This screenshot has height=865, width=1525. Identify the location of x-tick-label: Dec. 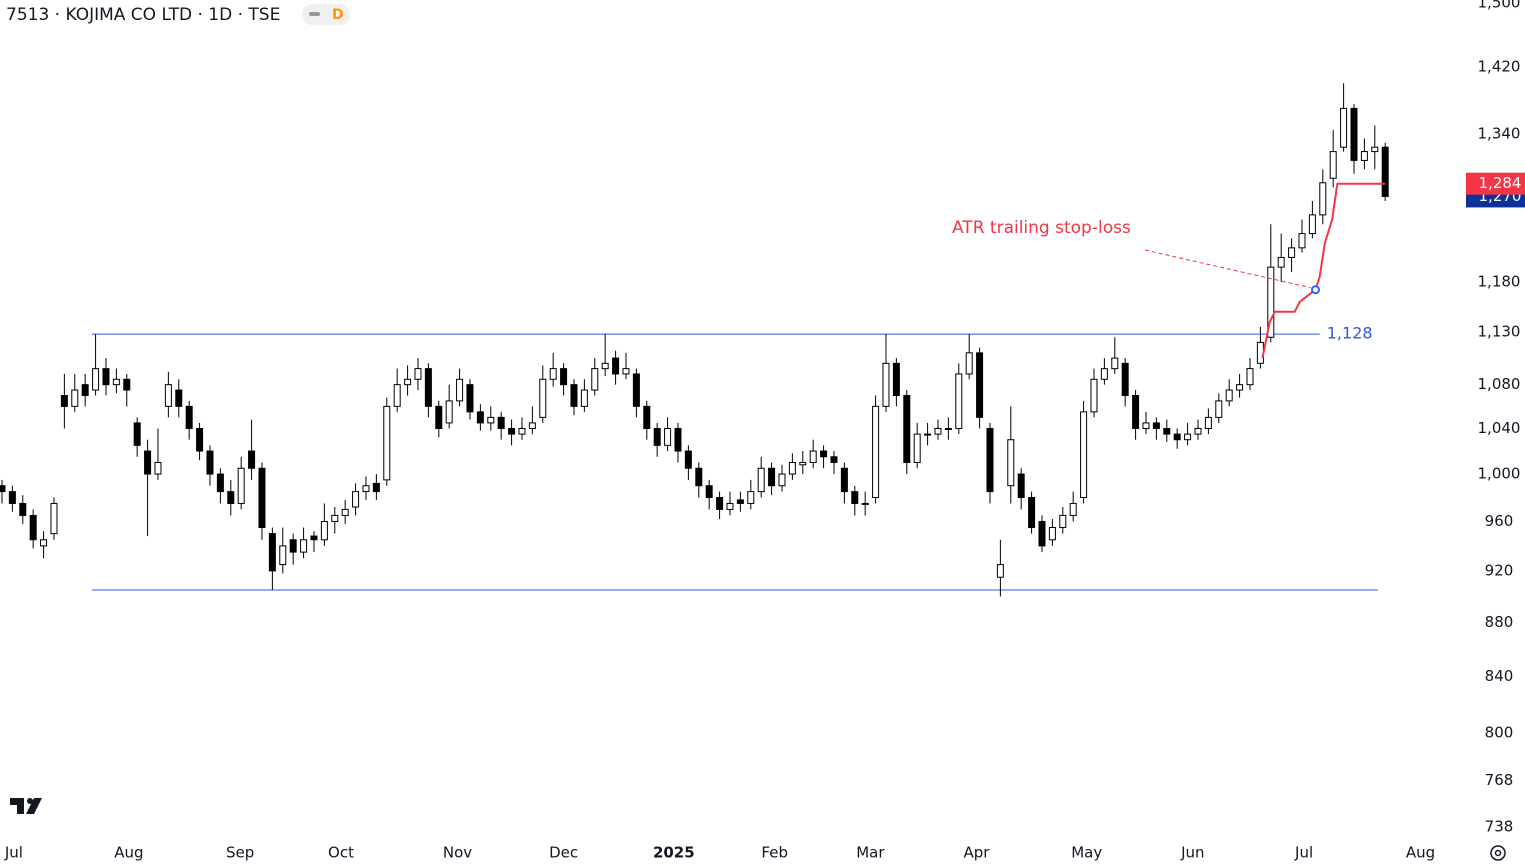
(563, 853).